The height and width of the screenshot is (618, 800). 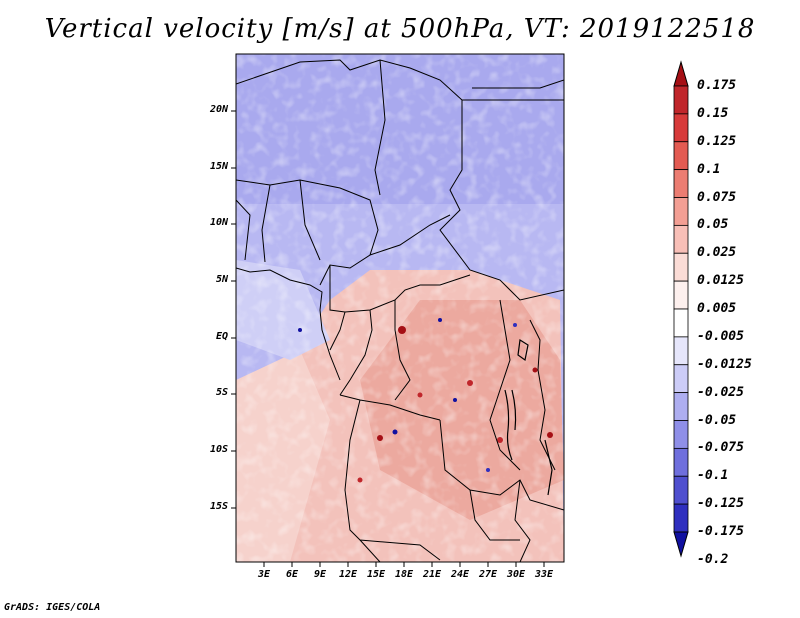 What do you see at coordinates (720, 281) in the screenshot?
I see `colorbar-tick-label: 0.0125` at bounding box center [720, 281].